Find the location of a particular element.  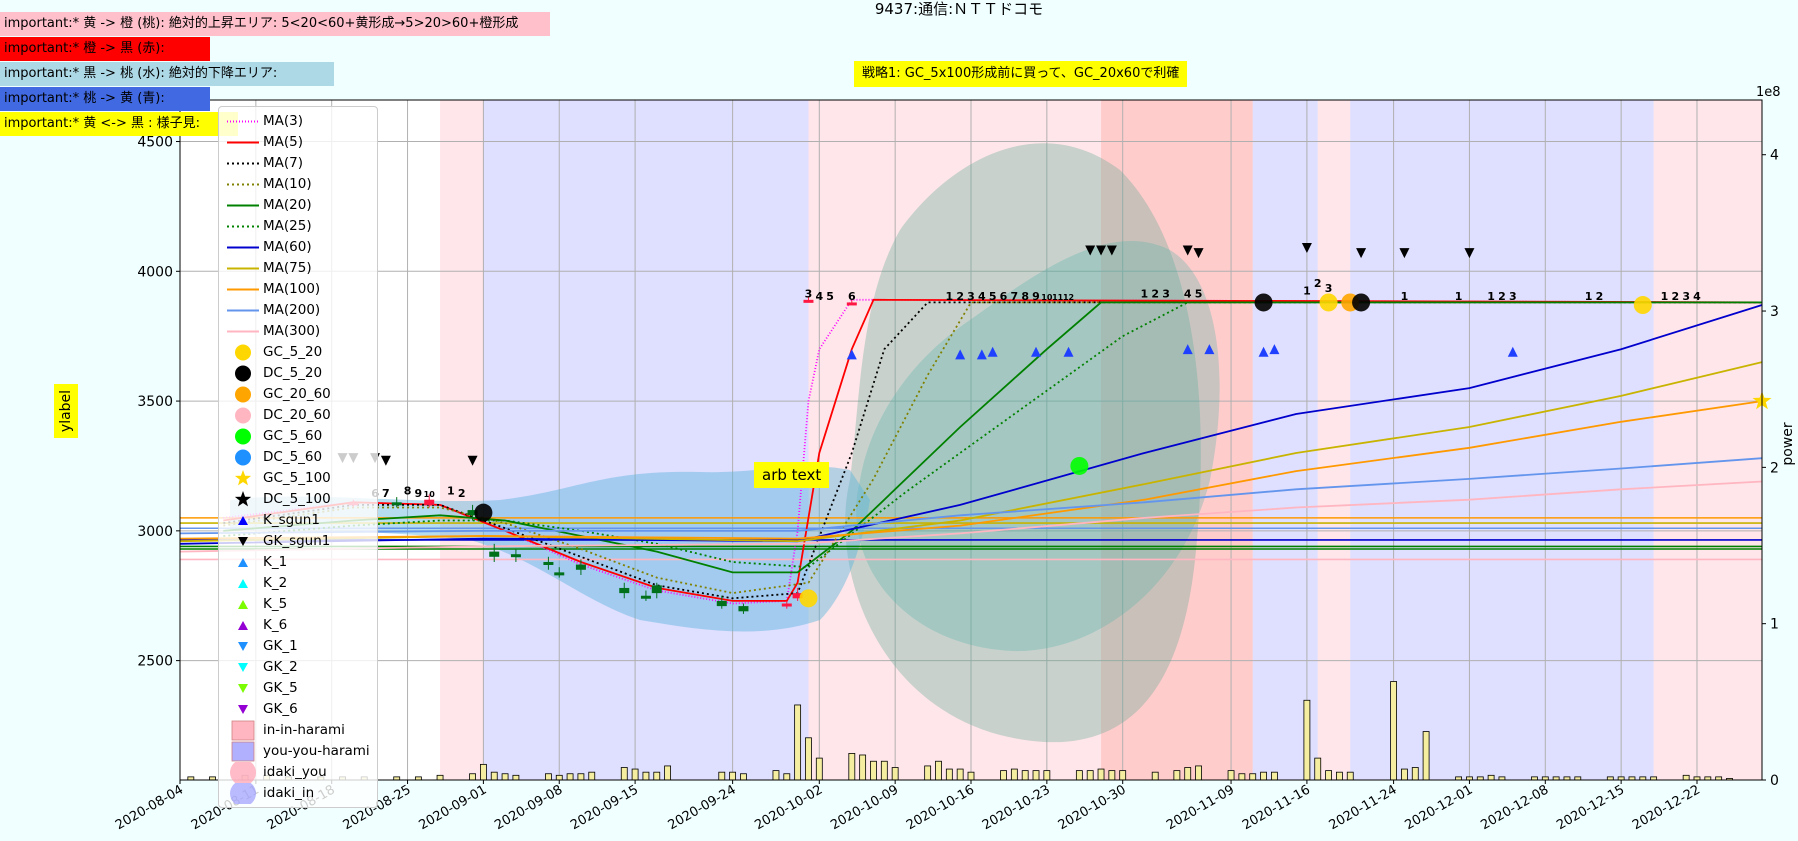

legend-label: DC_5_60 is located at coordinates (293, 457).